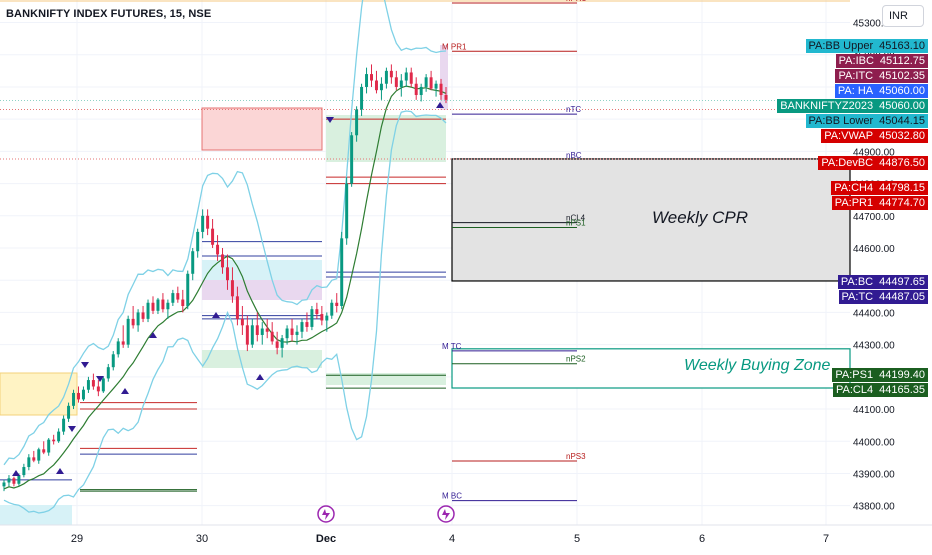 This screenshot has width=932, height=555. What do you see at coordinates (386, 379) in the screenshot?
I see `zone-green-dec2` at bounding box center [386, 379].